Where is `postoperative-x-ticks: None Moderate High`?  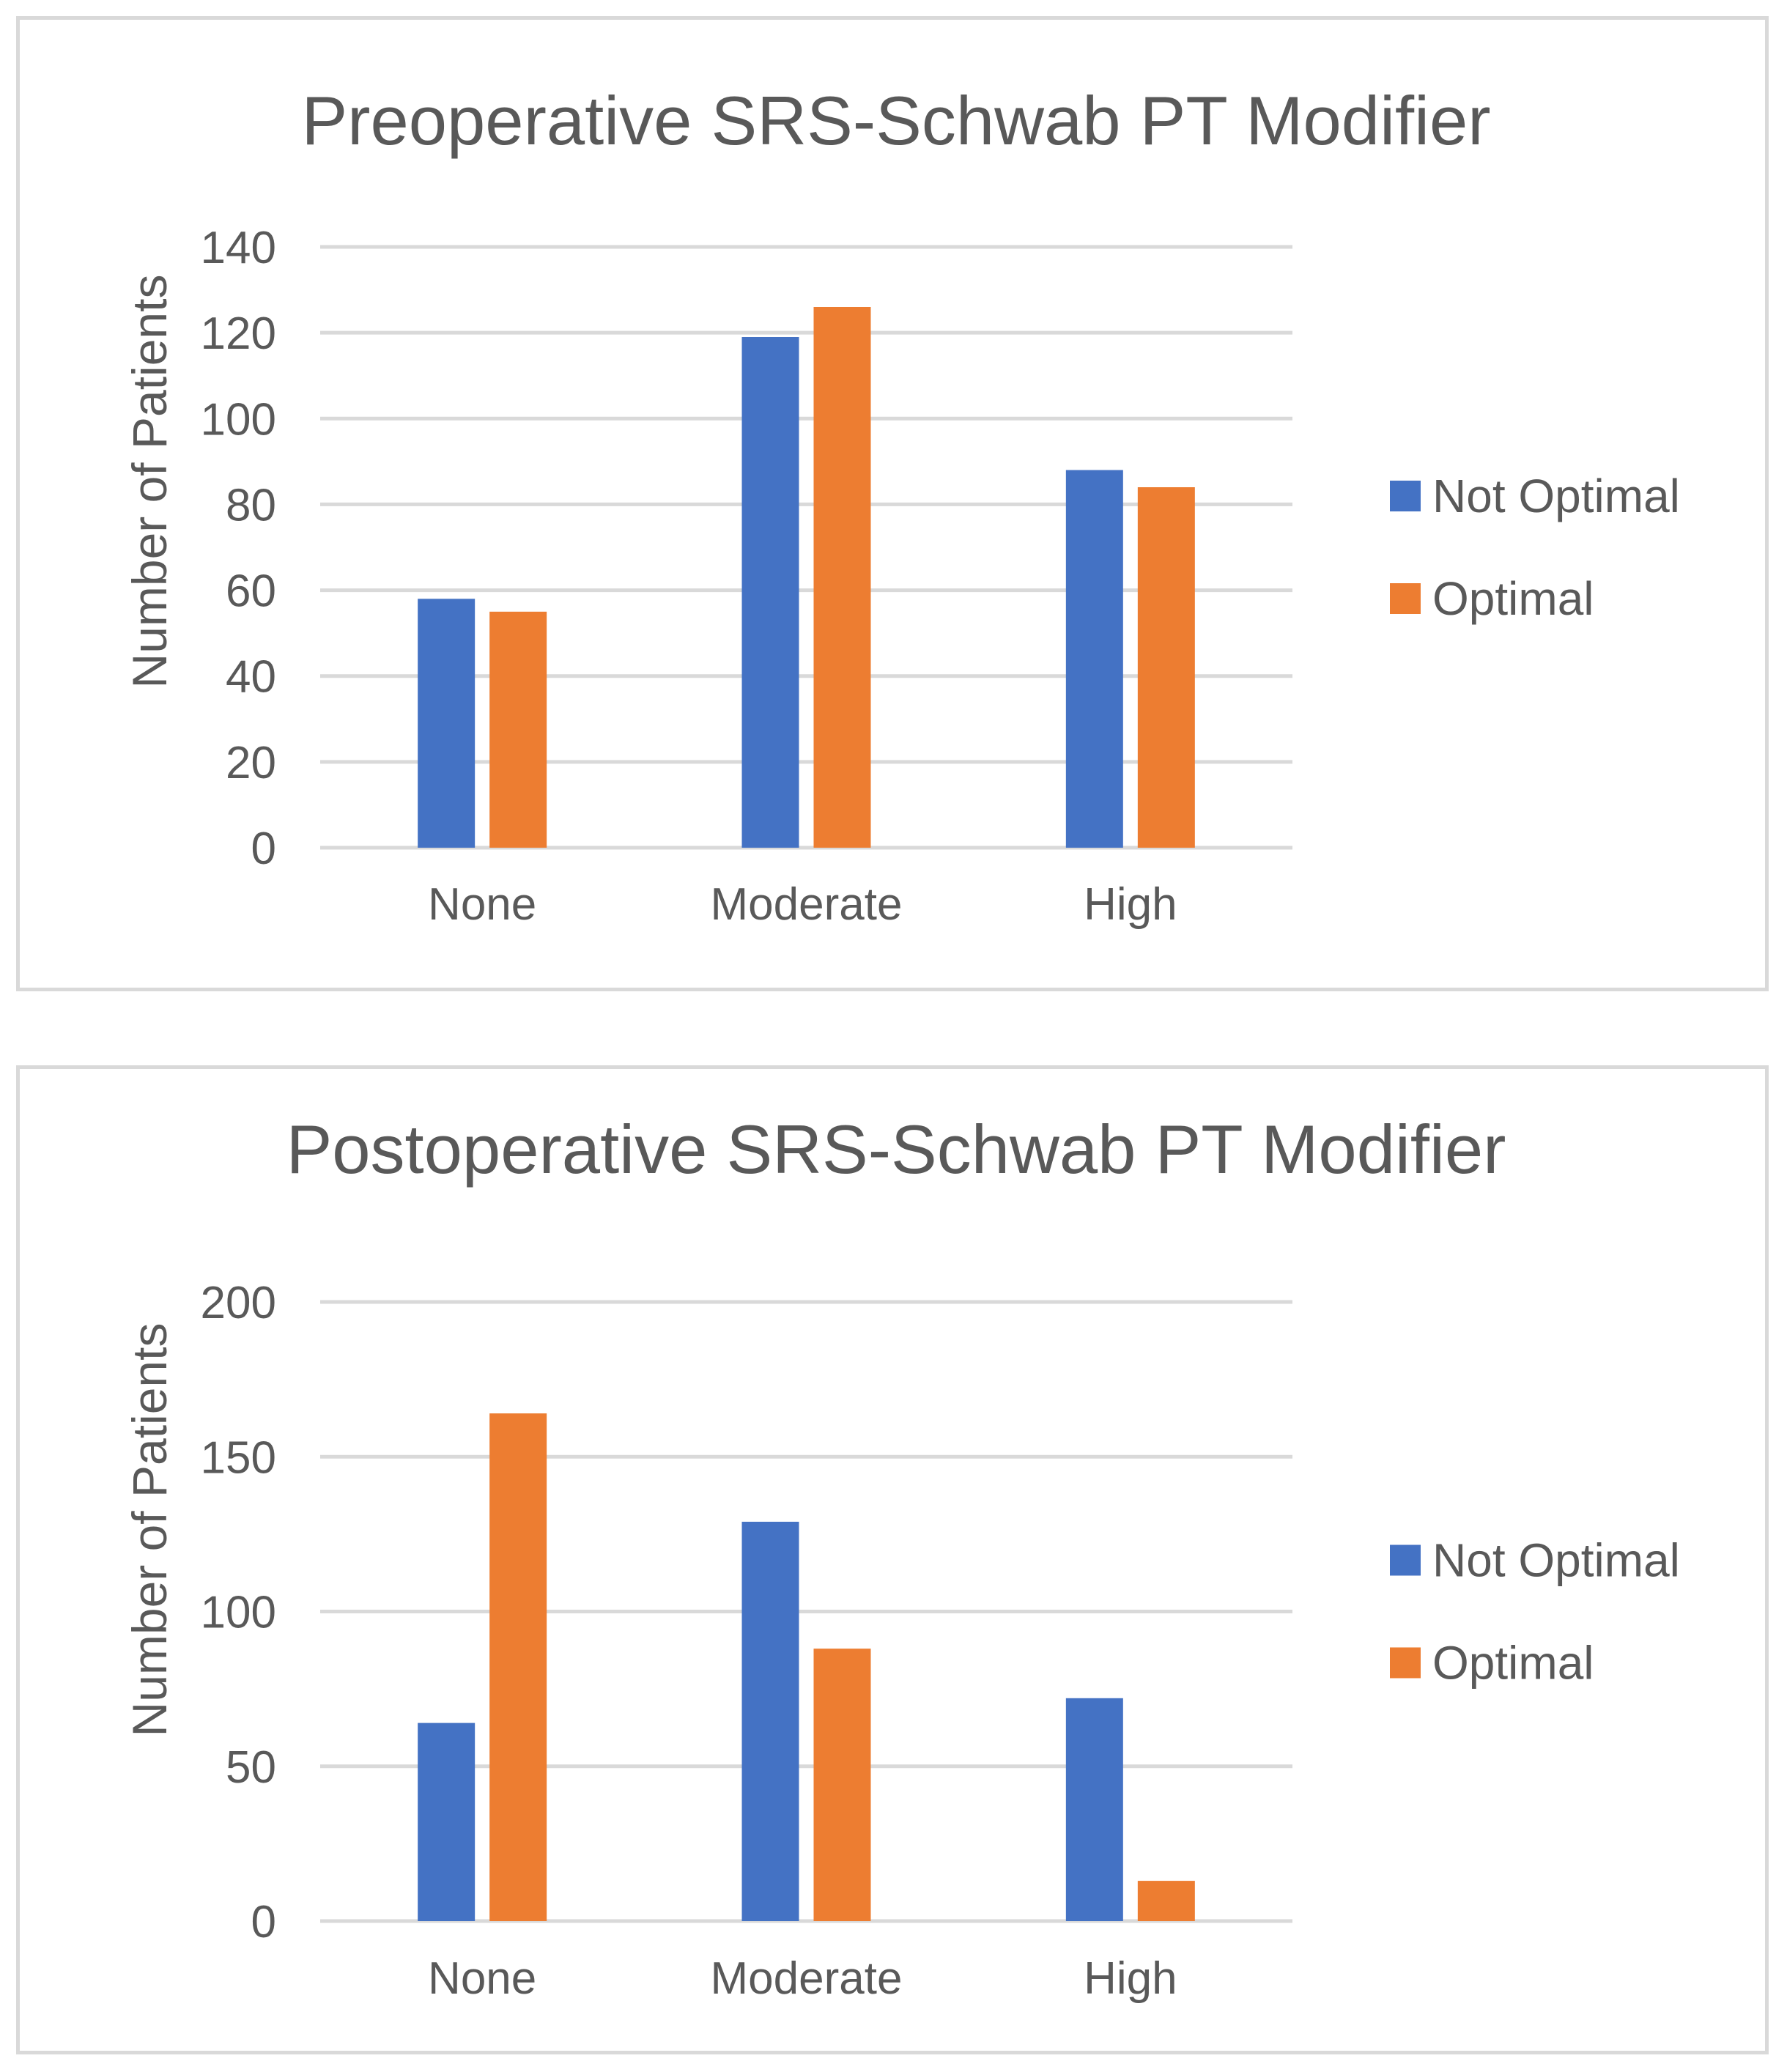
postoperative-x-ticks: None Moderate High is located at coordinates (802, 1979).